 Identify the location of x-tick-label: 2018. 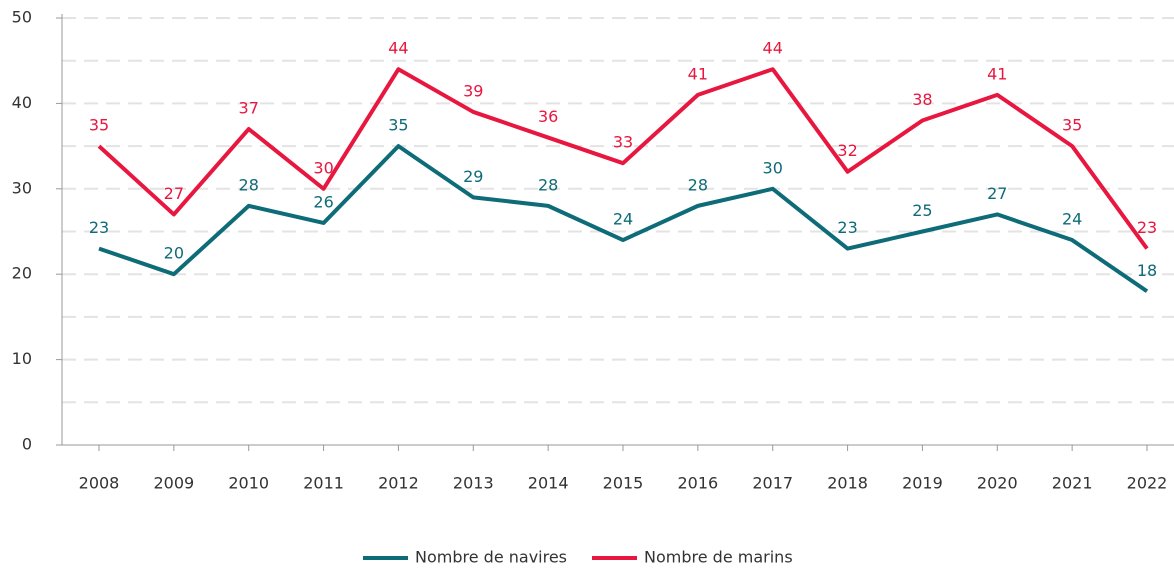
(847, 483).